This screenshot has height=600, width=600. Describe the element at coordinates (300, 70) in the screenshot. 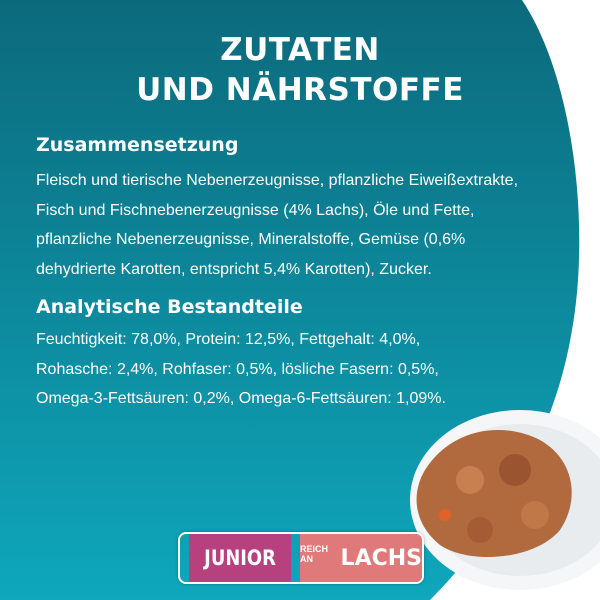

I see `page-title: ZUTATEN UND NÄHRSTOFFE` at that location.